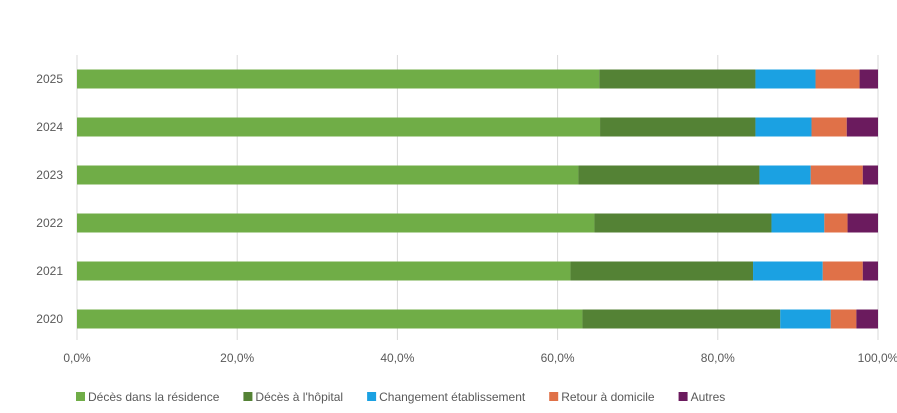  Describe the element at coordinates (480, 358) in the screenshot. I see `x-axis-labels: 0,0% 20,0% 40,0% 60,0% 80,0% 100,0%` at that location.